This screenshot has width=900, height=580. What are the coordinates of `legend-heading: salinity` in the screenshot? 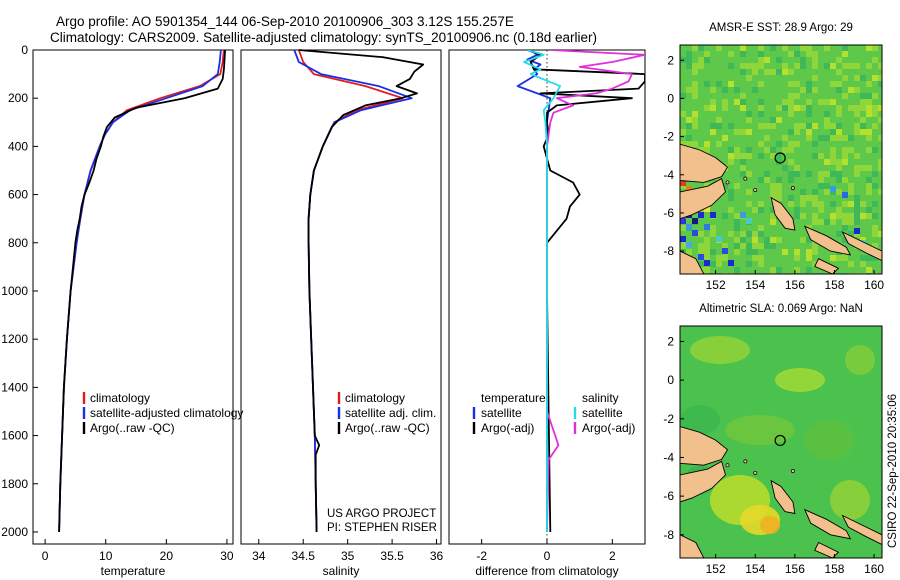 It's located at (600, 398).